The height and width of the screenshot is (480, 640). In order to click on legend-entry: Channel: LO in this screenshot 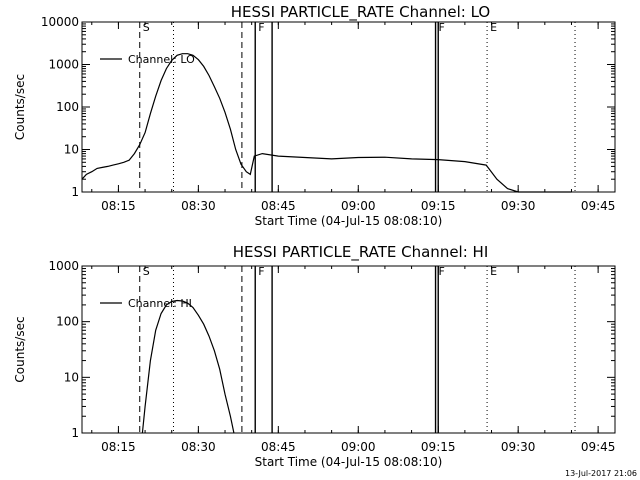, I will do `click(161, 59)`.